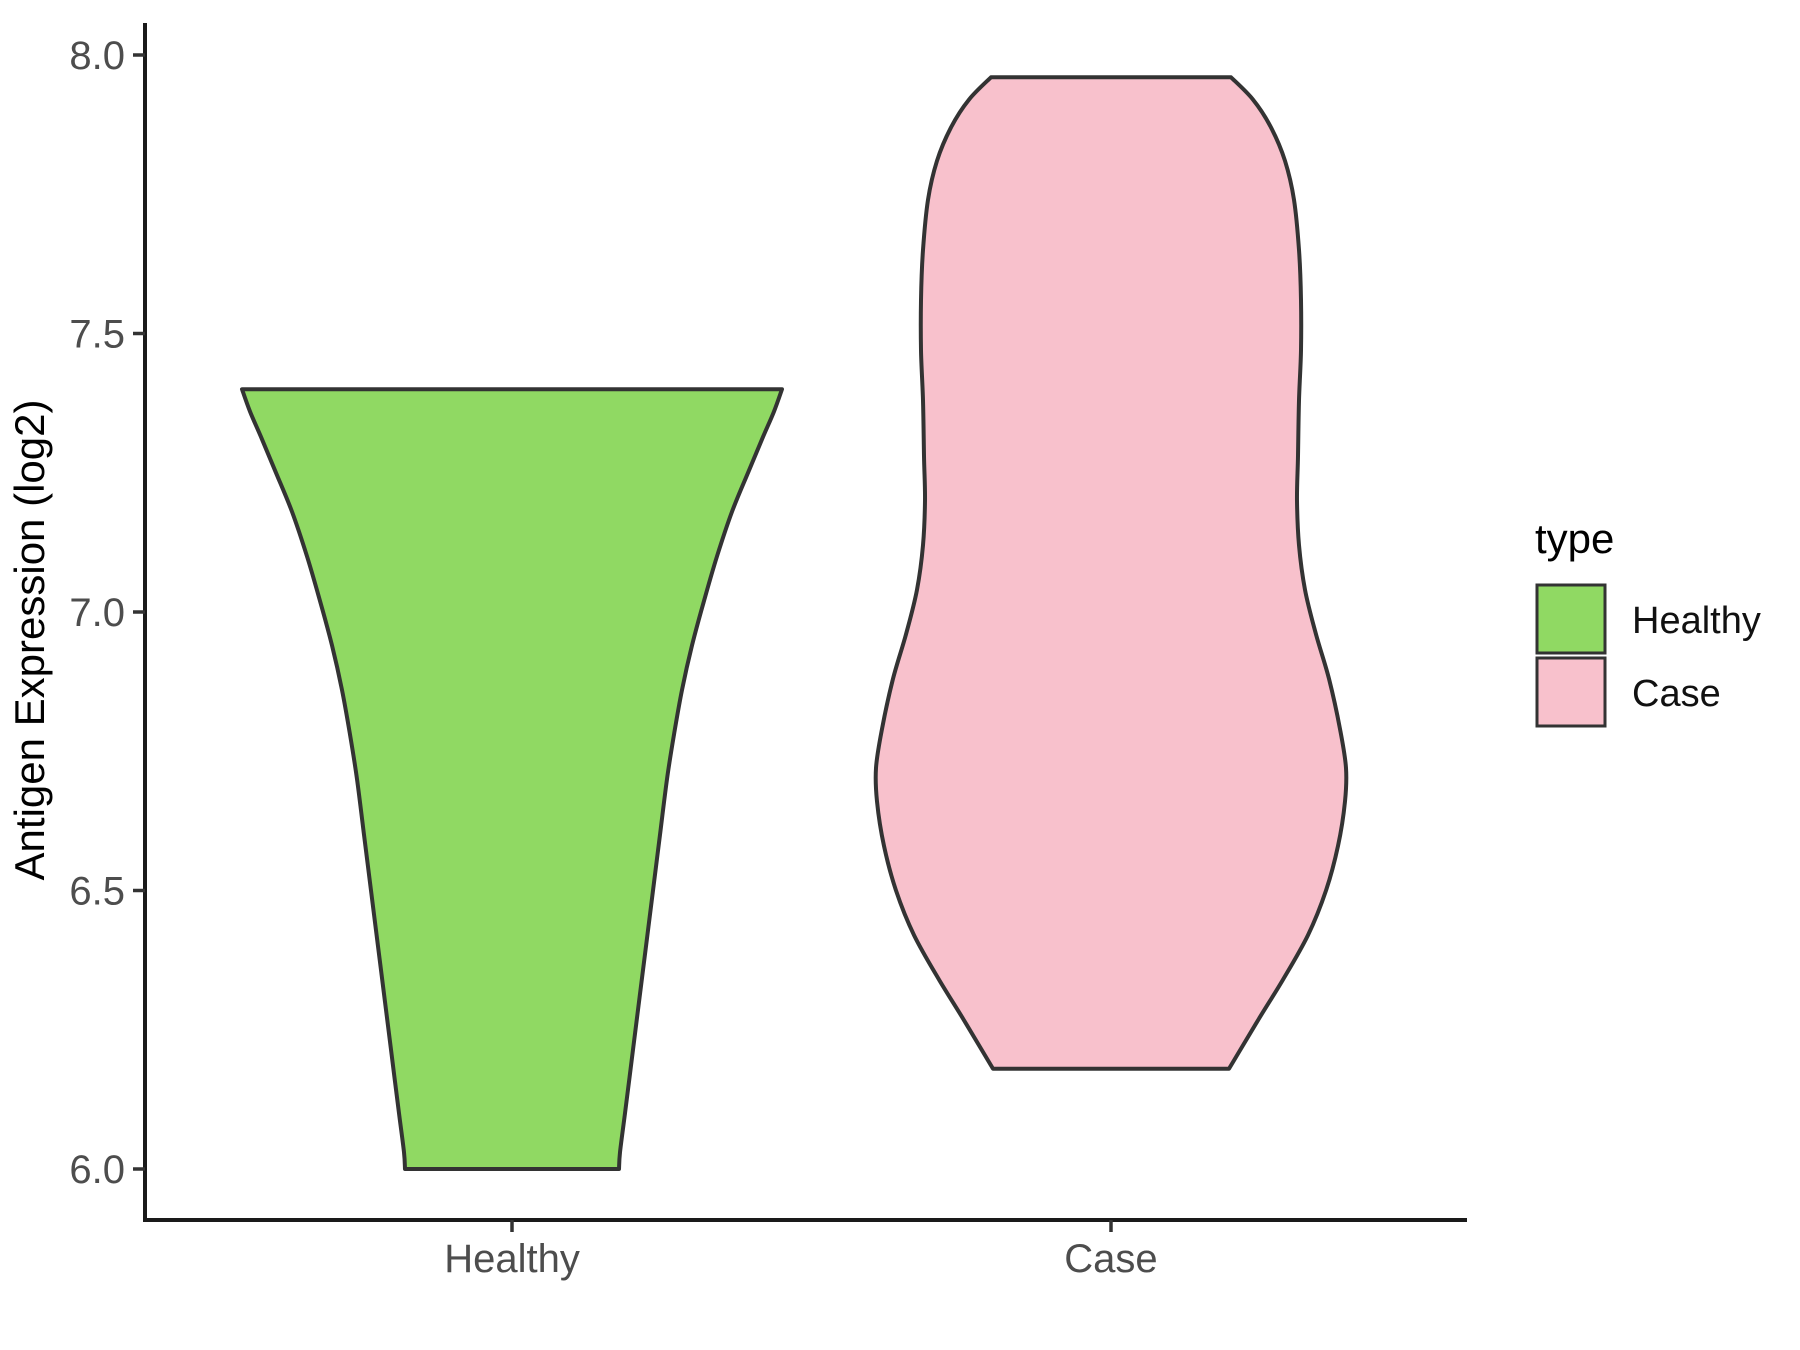 The width and height of the screenshot is (1800, 1350). Describe the element at coordinates (97, 335) in the screenshot. I see `y-tick-label-7.5: 7.5` at that location.